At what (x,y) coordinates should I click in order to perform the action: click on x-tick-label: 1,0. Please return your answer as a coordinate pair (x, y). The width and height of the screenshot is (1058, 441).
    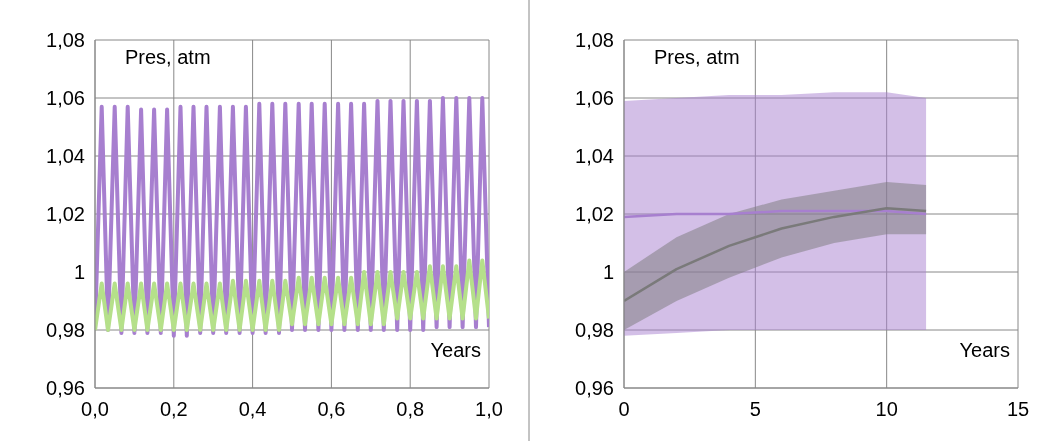
    Looking at the image, I should click on (489, 409).